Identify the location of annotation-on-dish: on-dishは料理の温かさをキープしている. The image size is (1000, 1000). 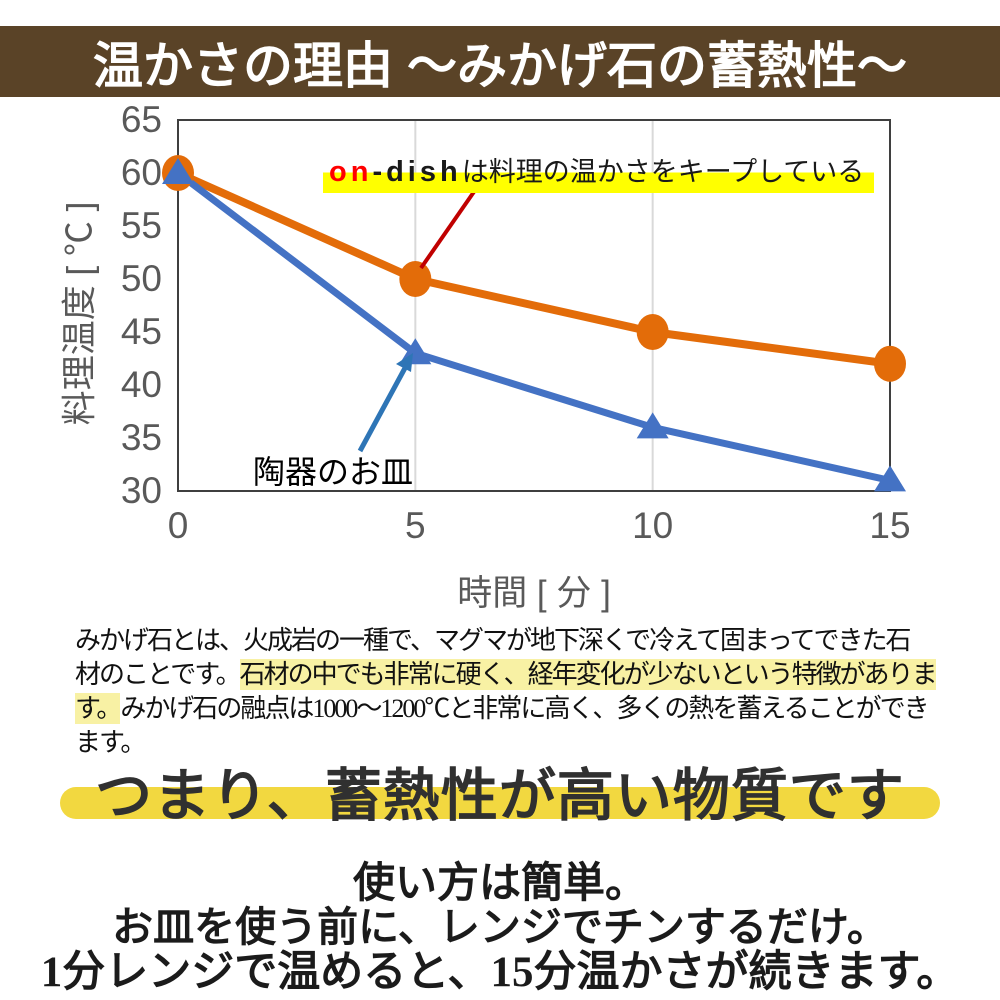
(599, 171).